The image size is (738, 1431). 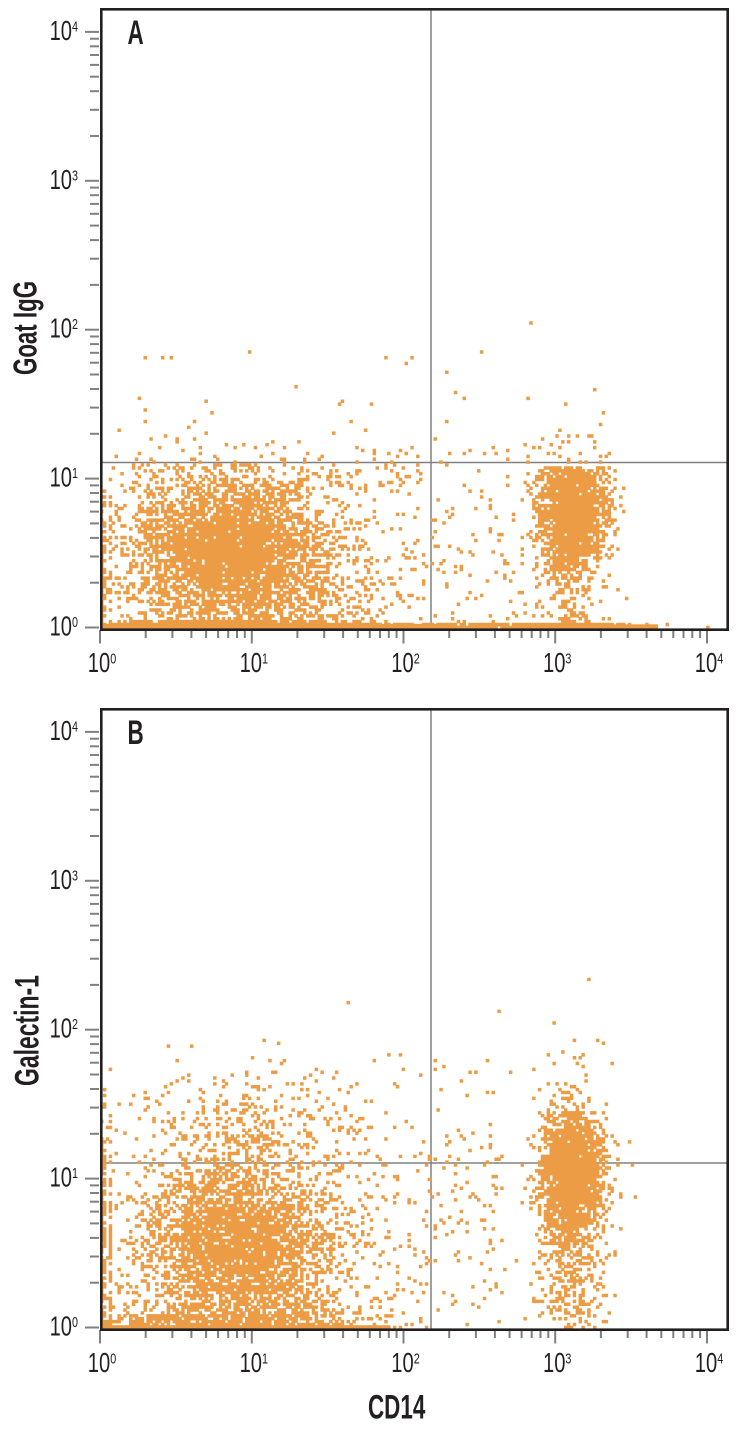 What do you see at coordinates (64, 31) in the screenshot?
I see `svg-text: 104` at bounding box center [64, 31].